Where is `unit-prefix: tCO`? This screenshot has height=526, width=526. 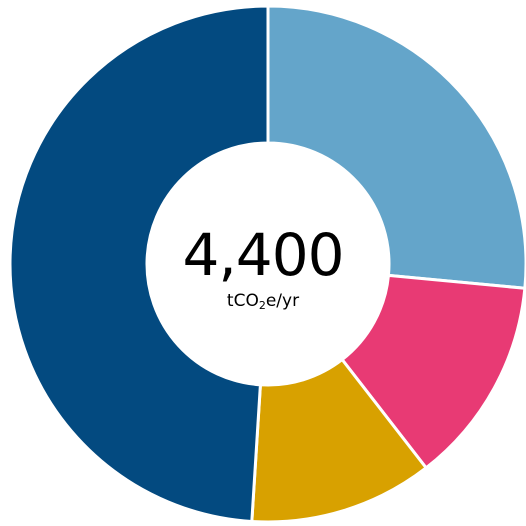
unit-prefix: tCO is located at coordinates (242, 301).